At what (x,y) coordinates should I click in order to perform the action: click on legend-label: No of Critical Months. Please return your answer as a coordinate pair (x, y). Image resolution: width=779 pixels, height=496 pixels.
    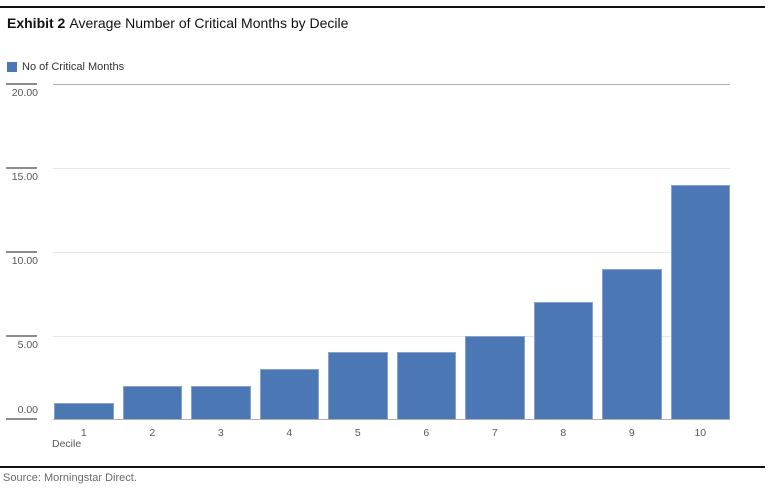
    Looking at the image, I should click on (73, 67).